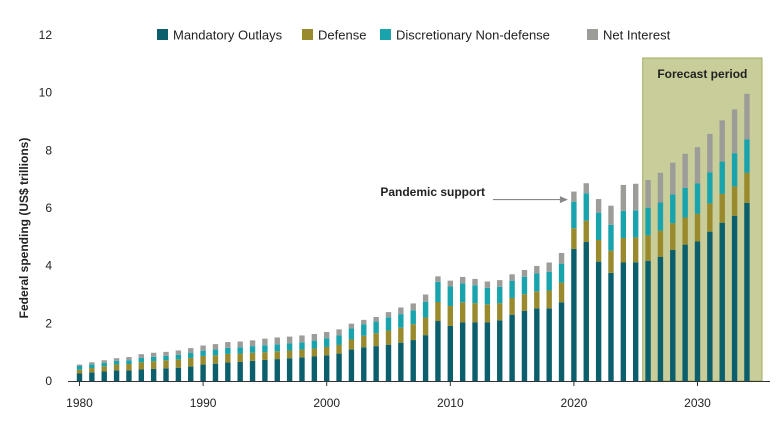 This screenshot has height=432, width=783. Describe the element at coordinates (48, 266) in the screenshot. I see `y-tick-label: 4` at that location.